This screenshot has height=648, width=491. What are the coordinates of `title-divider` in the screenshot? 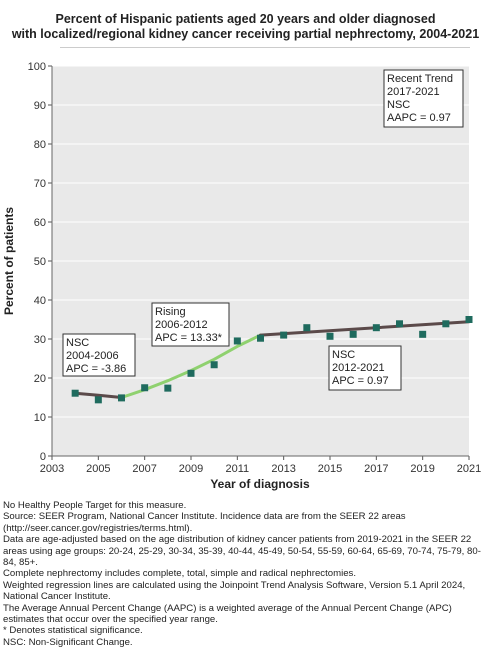 It's located at (265, 47).